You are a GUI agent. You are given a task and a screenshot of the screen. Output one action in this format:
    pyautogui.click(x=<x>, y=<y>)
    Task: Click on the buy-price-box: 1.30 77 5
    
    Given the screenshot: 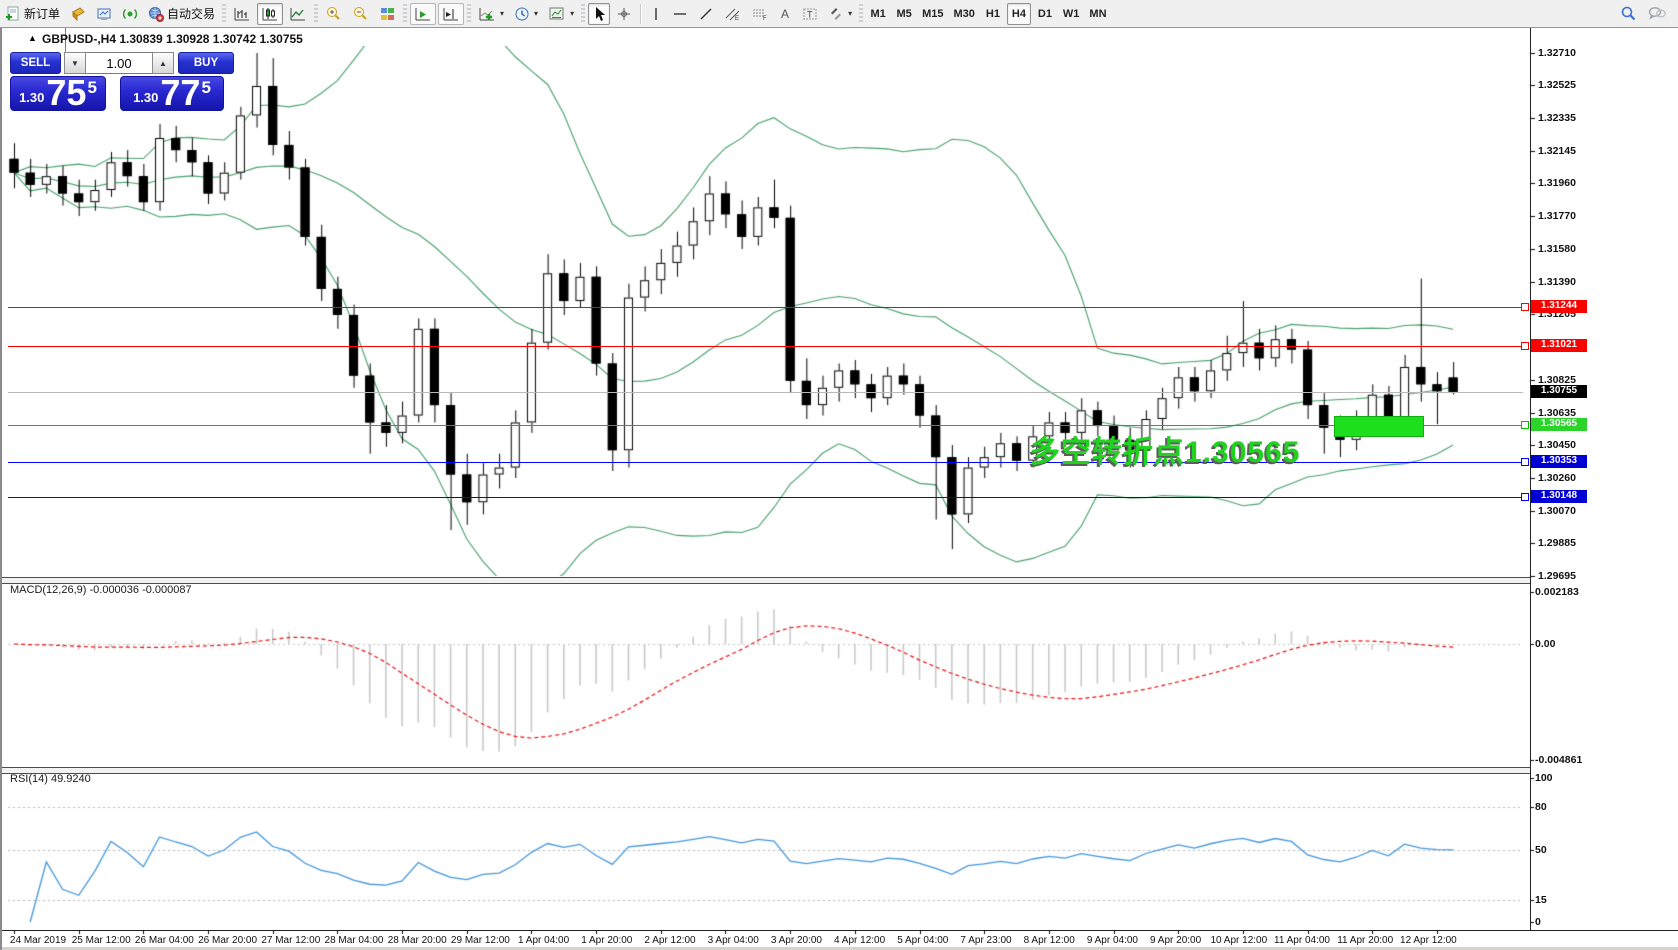 What is the action you would take?
    pyautogui.click(x=172, y=93)
    